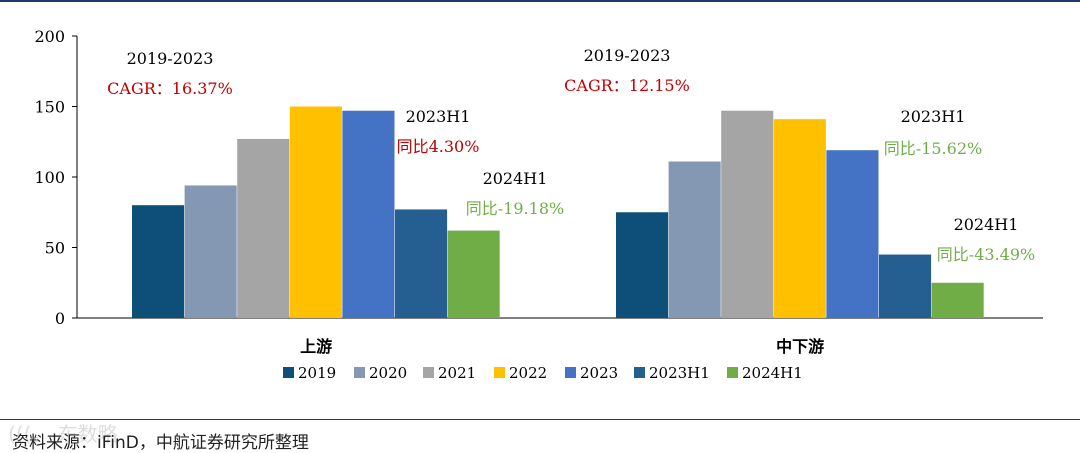  What do you see at coordinates (60, 318) in the screenshot?
I see `y-tick-label: 0` at bounding box center [60, 318].